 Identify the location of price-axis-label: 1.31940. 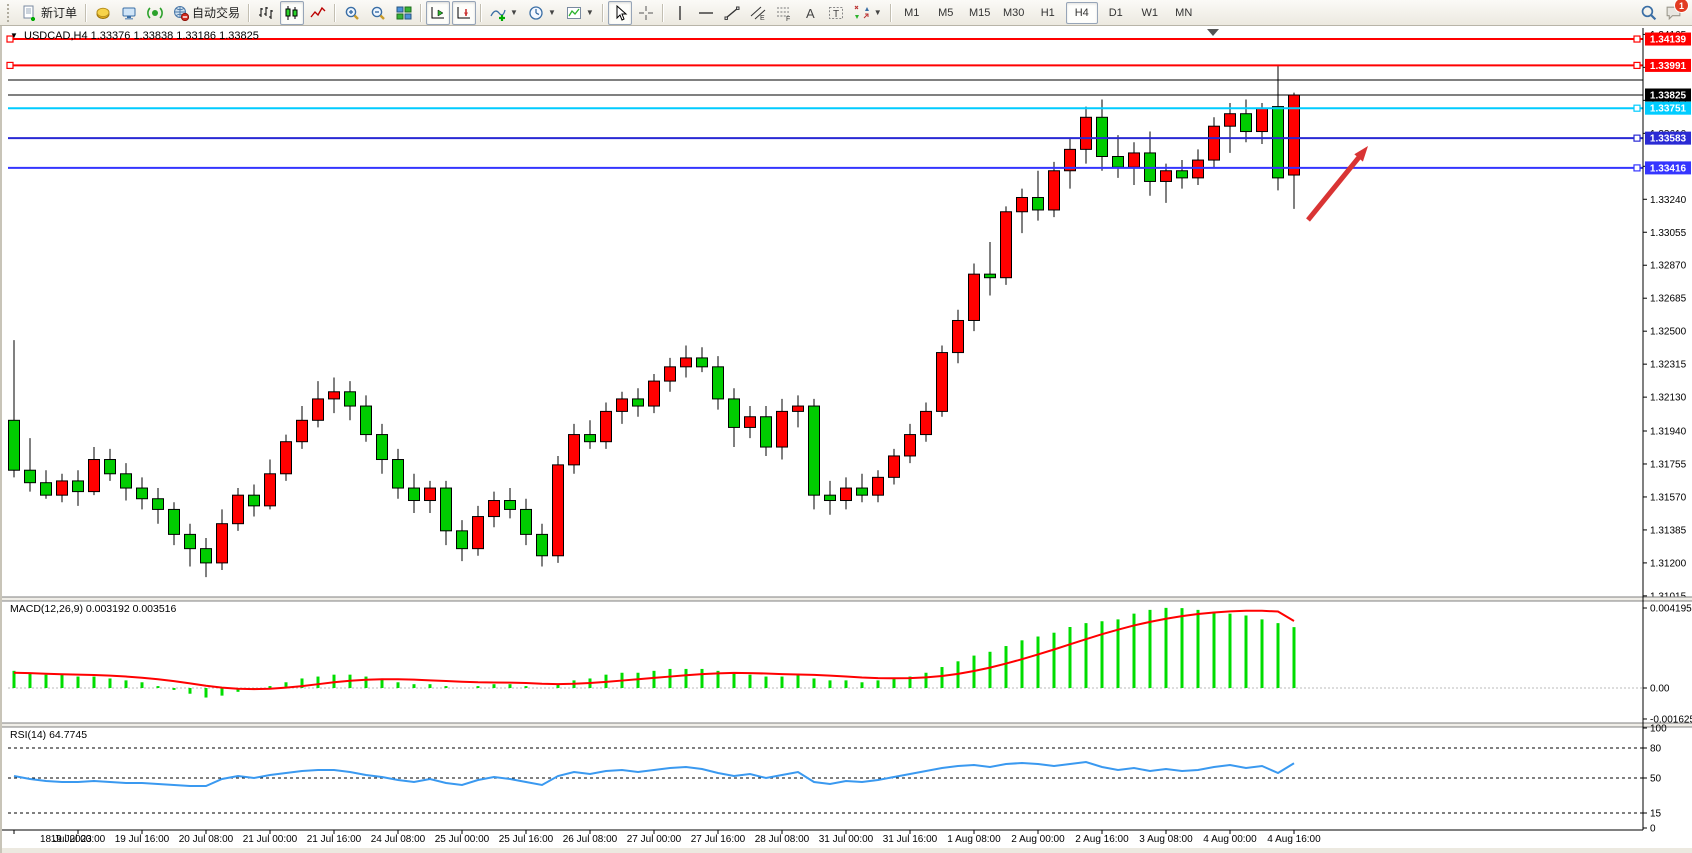
(1668, 432).